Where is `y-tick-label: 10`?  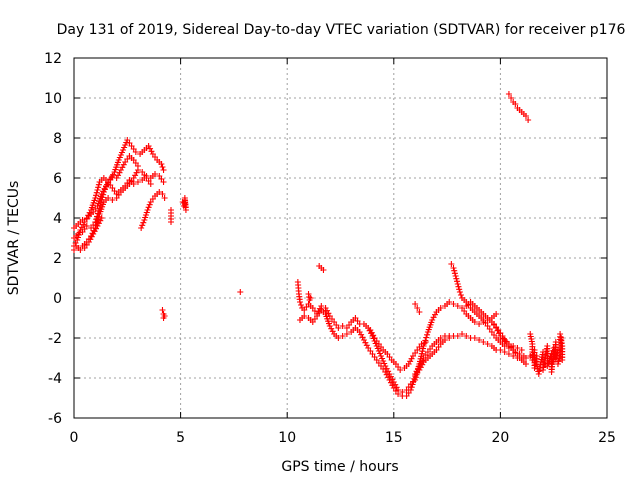 y-tick-label: 10 is located at coordinates (53, 99).